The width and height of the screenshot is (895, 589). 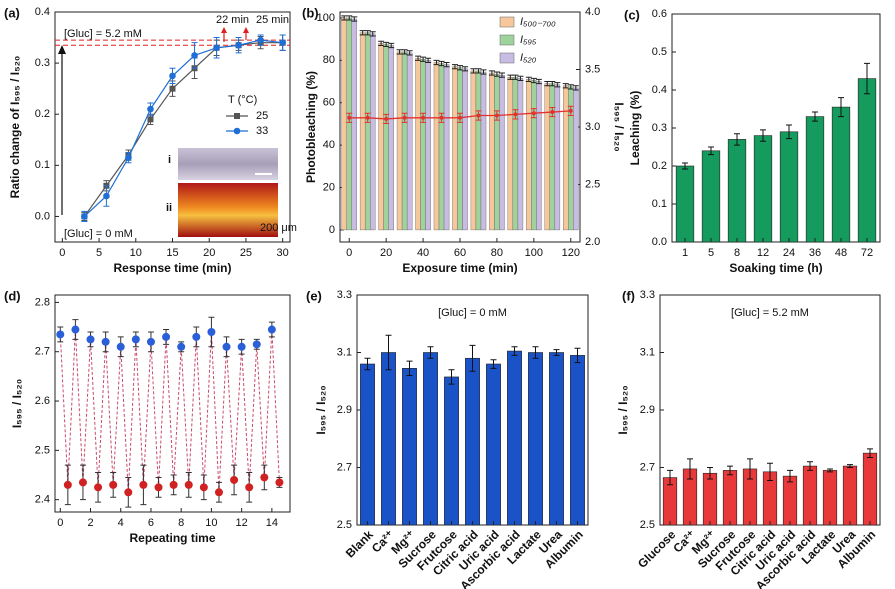 What do you see at coordinates (42, 500) in the screenshot?
I see `y-tick-label: 2.4` at bounding box center [42, 500].